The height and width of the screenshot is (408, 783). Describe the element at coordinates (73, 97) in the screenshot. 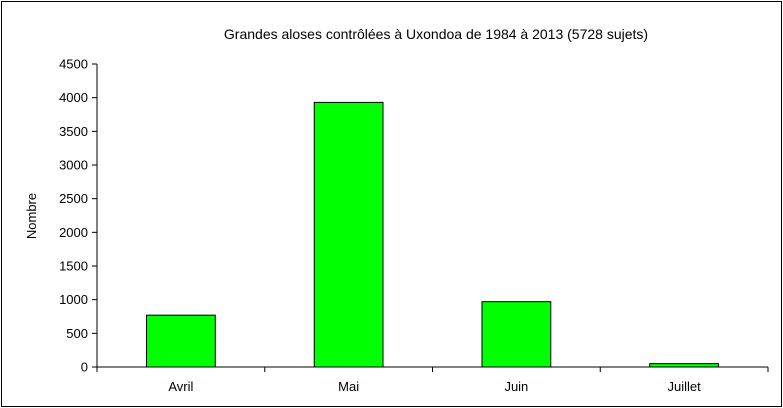

I see `y-tick-label: 4000` at that location.